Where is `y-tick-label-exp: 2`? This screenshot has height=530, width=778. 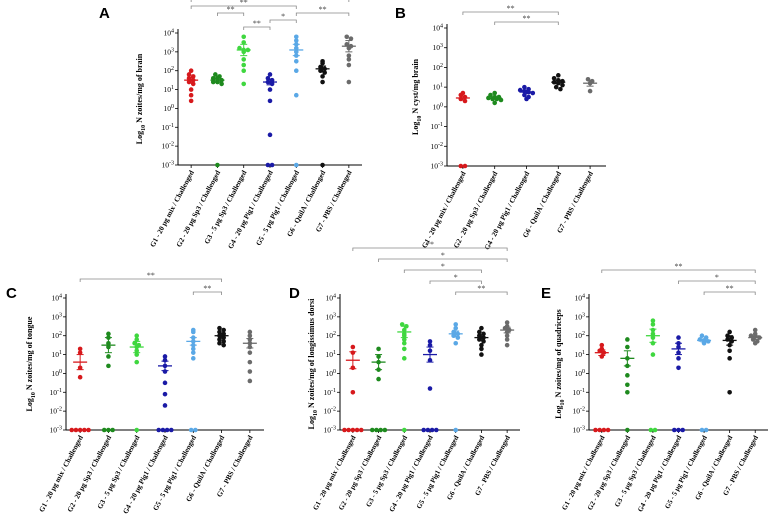 y-tick-label-exp: 2 is located at coordinates (172, 69).